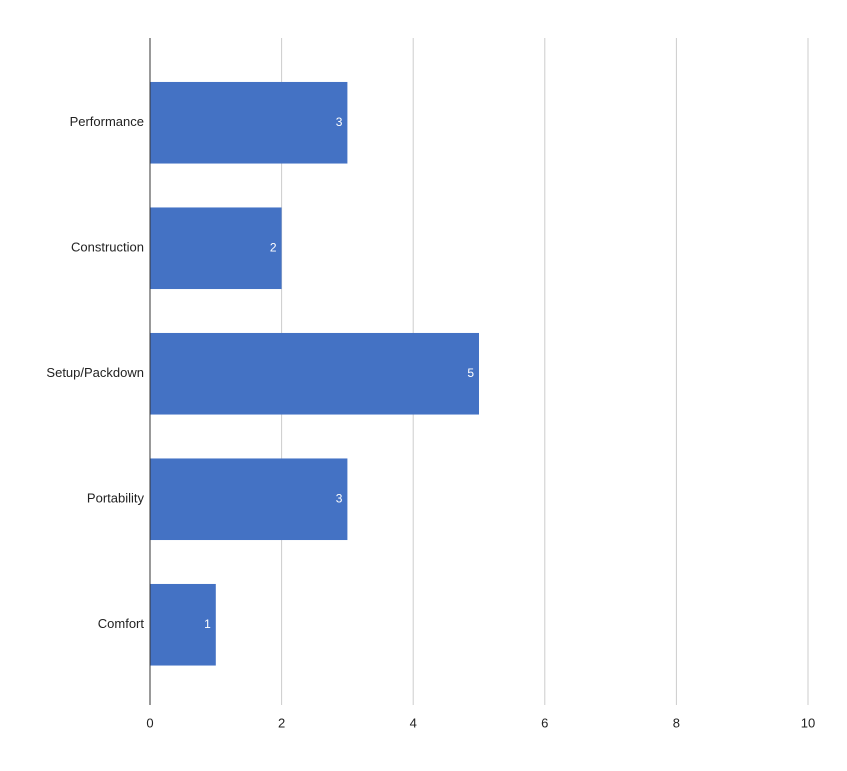  Describe the element at coordinates (470, 373) in the screenshot. I see `data-label: 5` at that location.